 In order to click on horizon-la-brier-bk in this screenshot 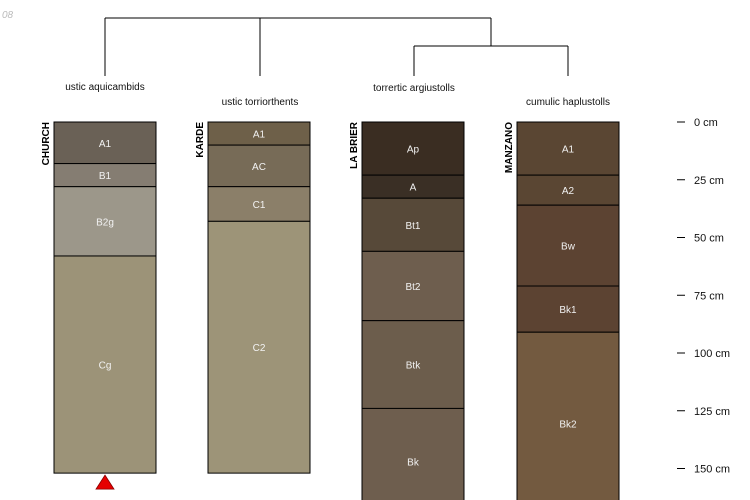, I will do `click(413, 453)`.